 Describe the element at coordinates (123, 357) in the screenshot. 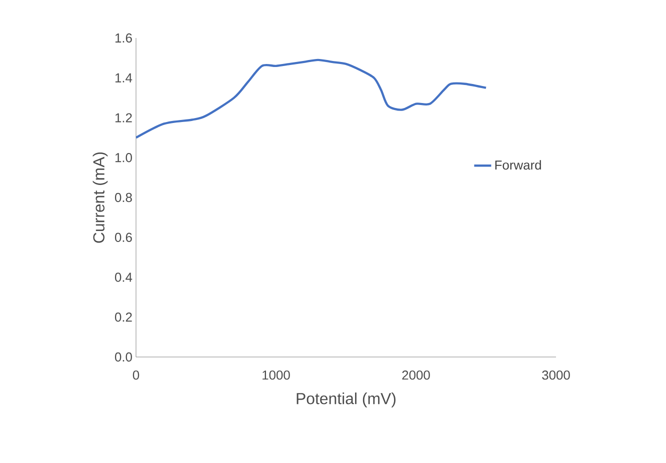

I see `y-tick-label: 0.0` at that location.